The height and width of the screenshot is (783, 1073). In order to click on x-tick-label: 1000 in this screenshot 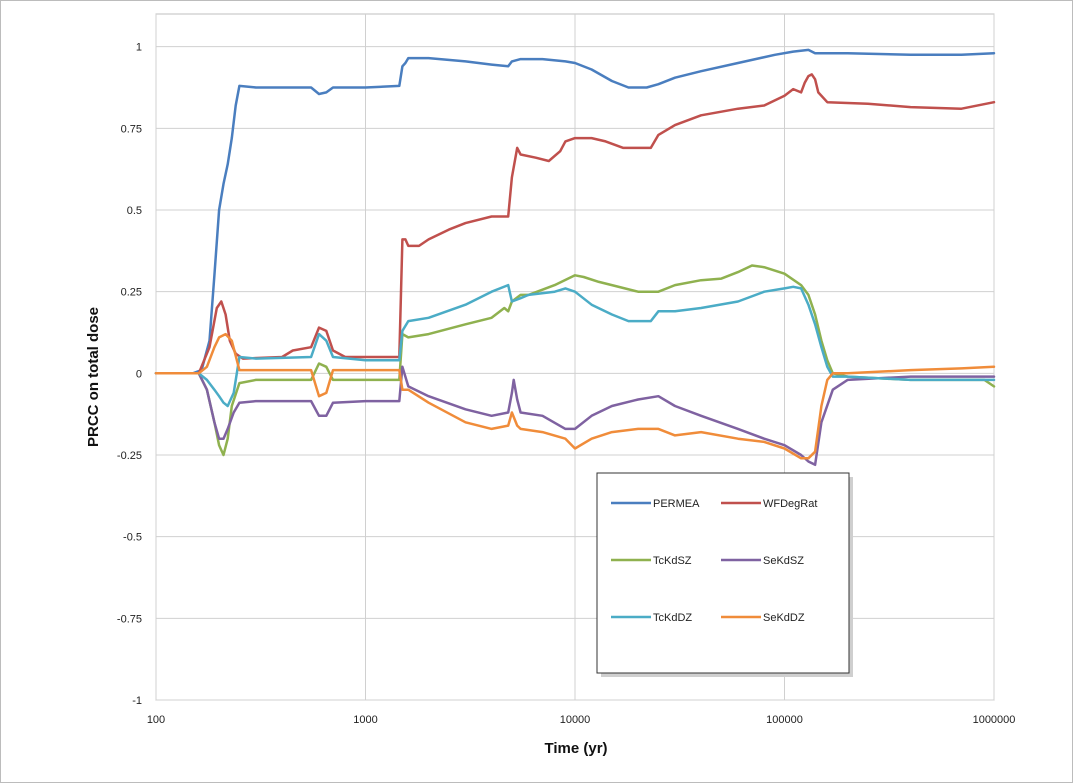, I will do `click(365, 720)`.